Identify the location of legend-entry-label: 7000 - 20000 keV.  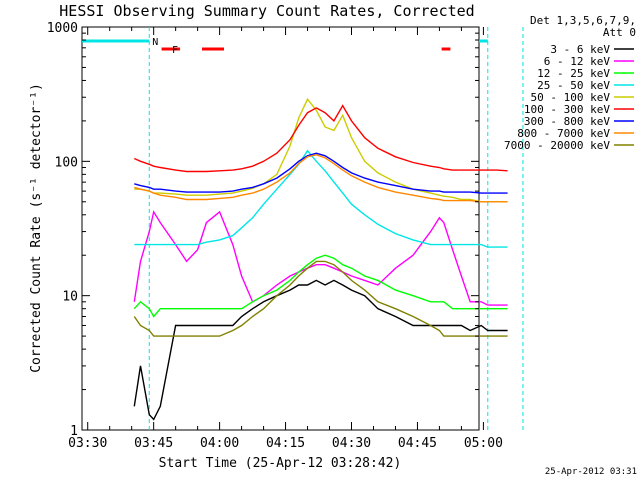
(557, 145).